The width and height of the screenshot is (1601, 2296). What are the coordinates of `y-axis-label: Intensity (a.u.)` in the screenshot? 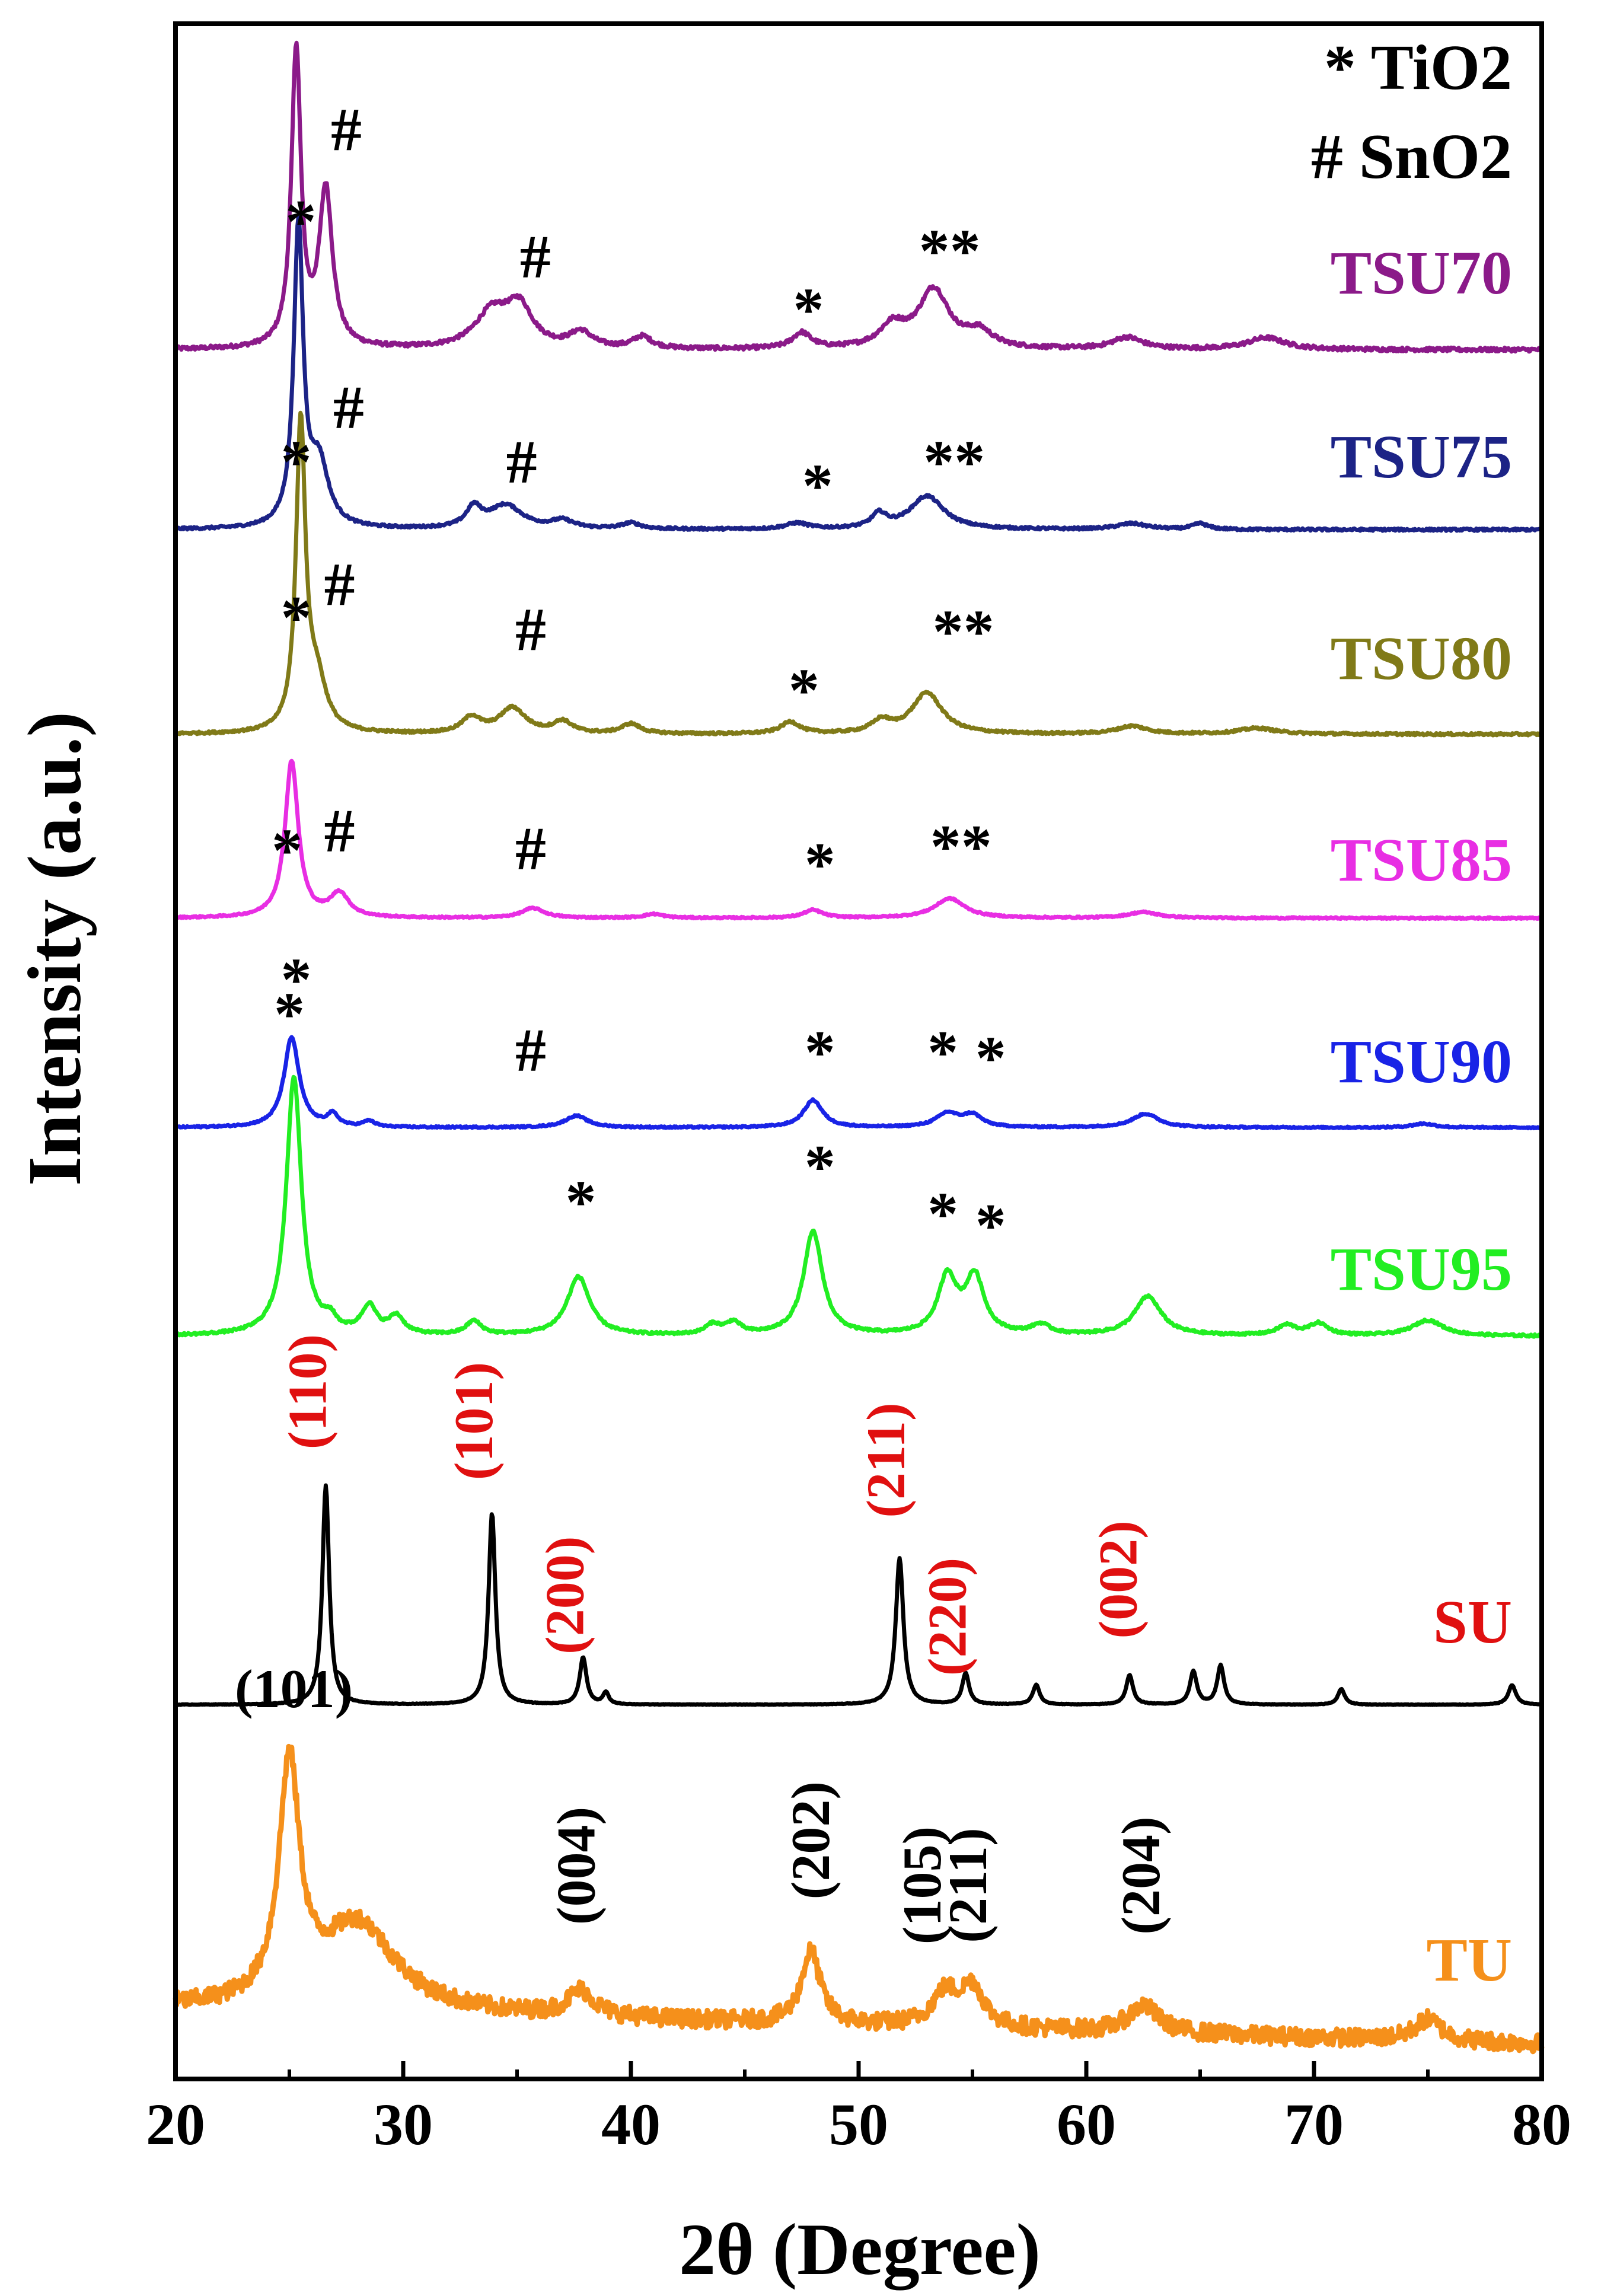 It's located at (54, 949).